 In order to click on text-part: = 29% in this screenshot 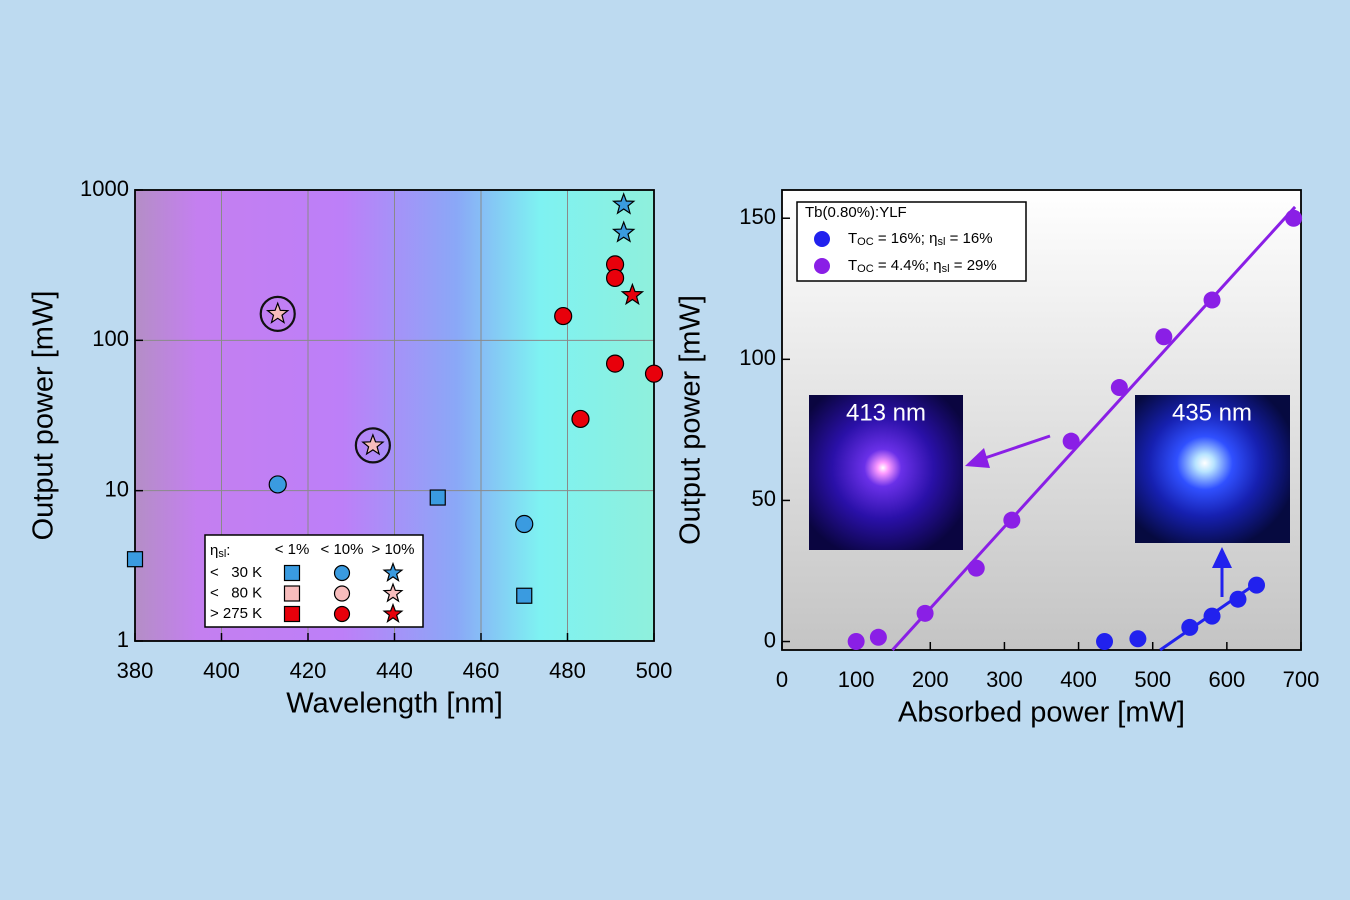, I will do `click(973, 265)`.